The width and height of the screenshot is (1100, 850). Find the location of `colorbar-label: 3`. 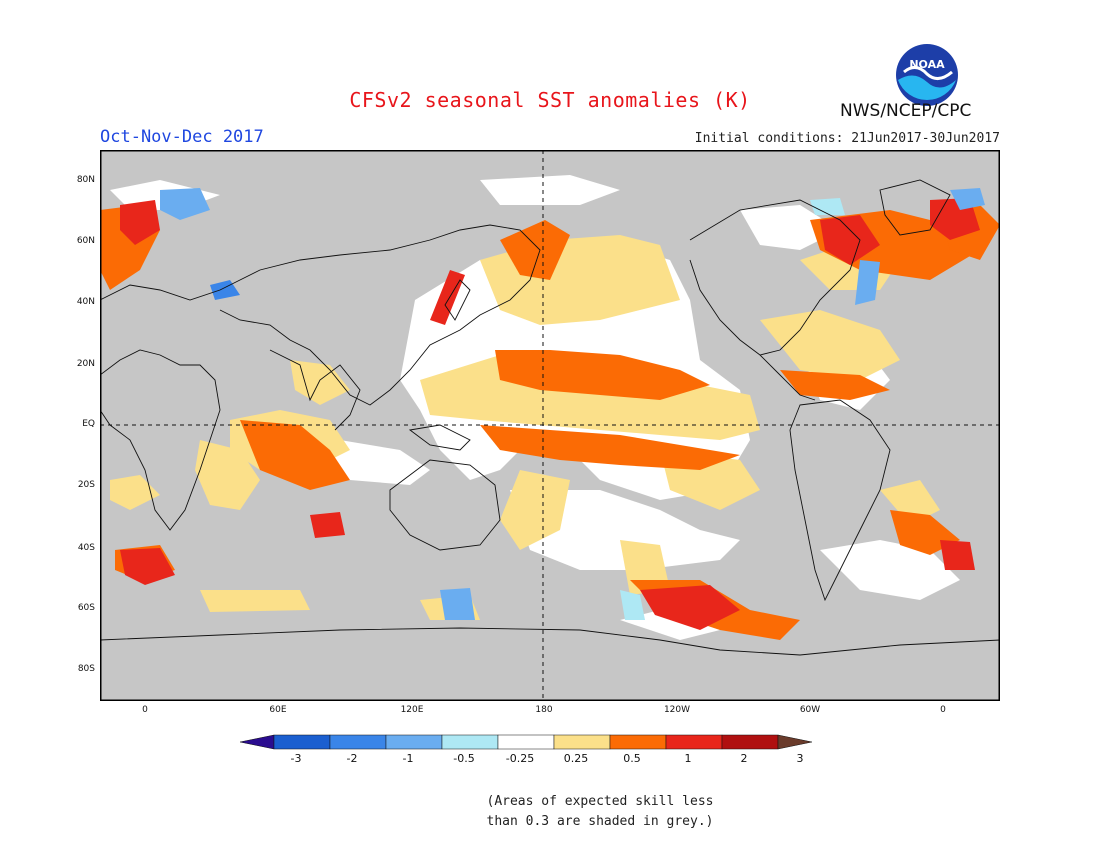

colorbar-label: 3 is located at coordinates (800, 758).